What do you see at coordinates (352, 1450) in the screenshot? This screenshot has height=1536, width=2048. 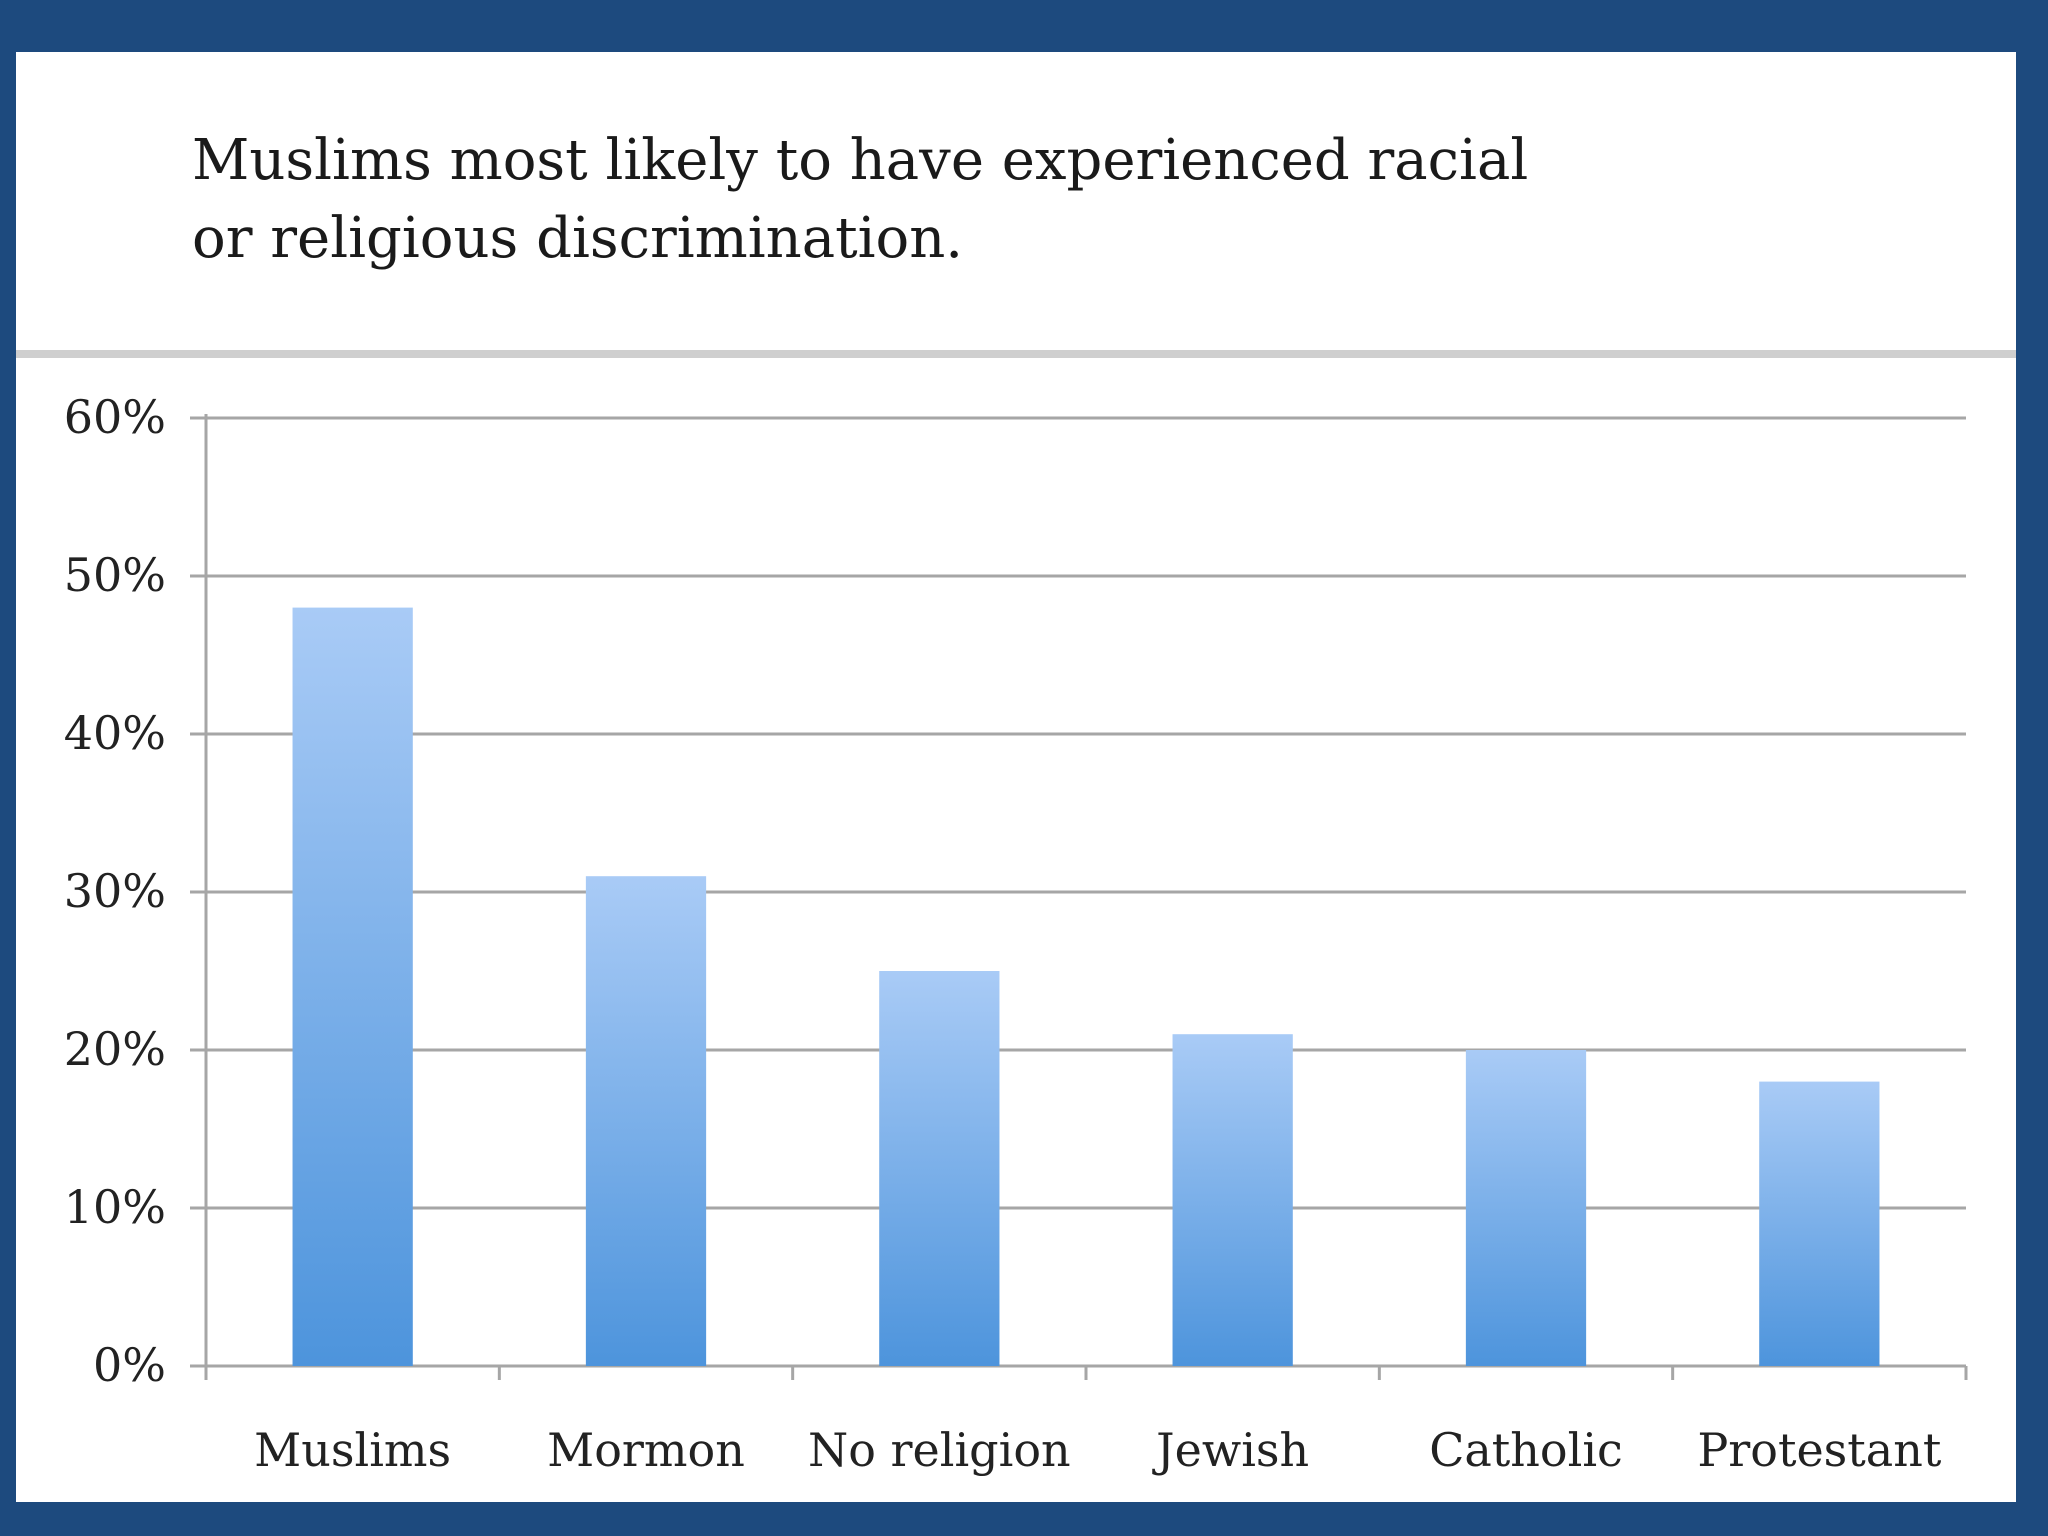 I see `x-tick-label: Muslims` at bounding box center [352, 1450].